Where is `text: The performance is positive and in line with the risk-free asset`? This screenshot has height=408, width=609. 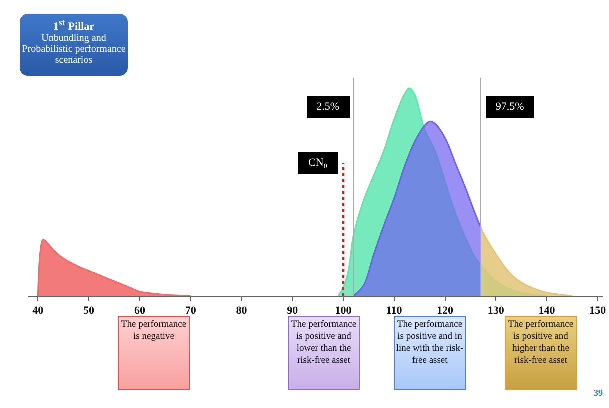 text: The performance is positive and in line with the risk-free asset is located at coordinates (430, 353).